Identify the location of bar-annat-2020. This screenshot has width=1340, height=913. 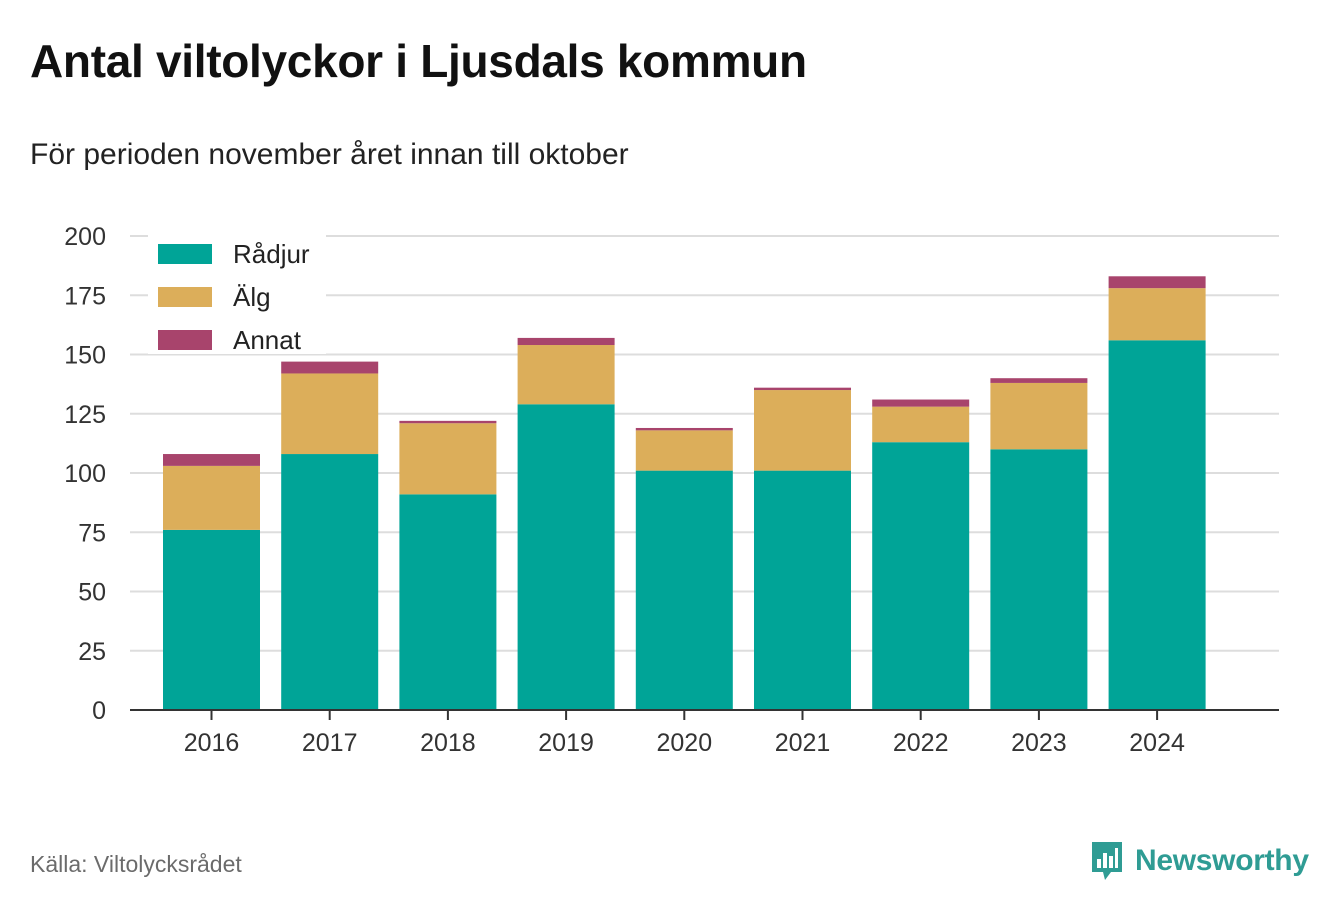
(684, 429).